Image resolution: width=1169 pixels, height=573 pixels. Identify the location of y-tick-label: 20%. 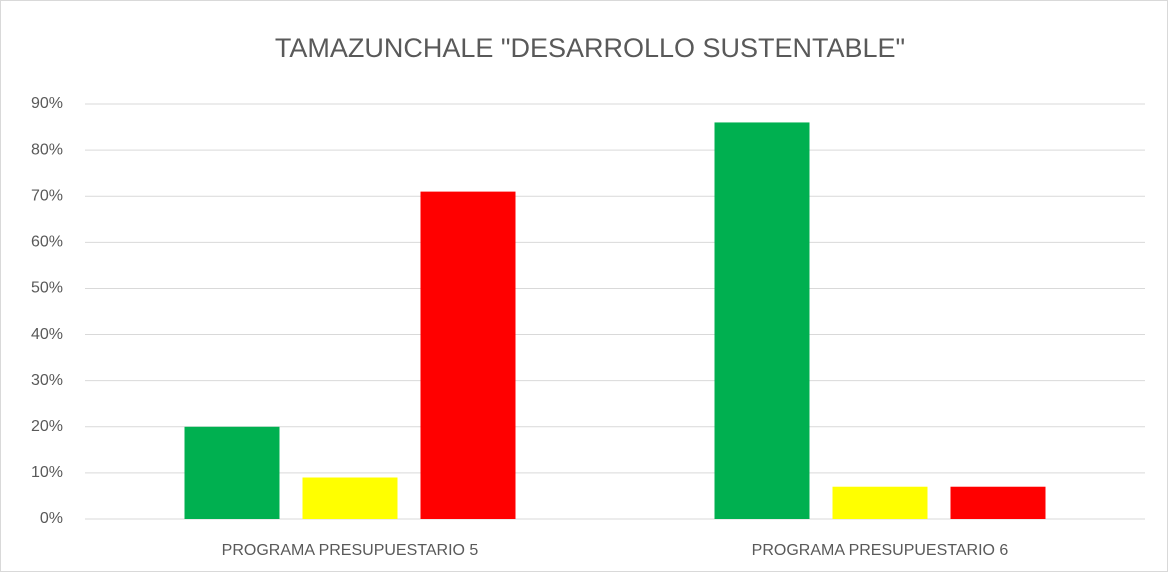
(47, 426).